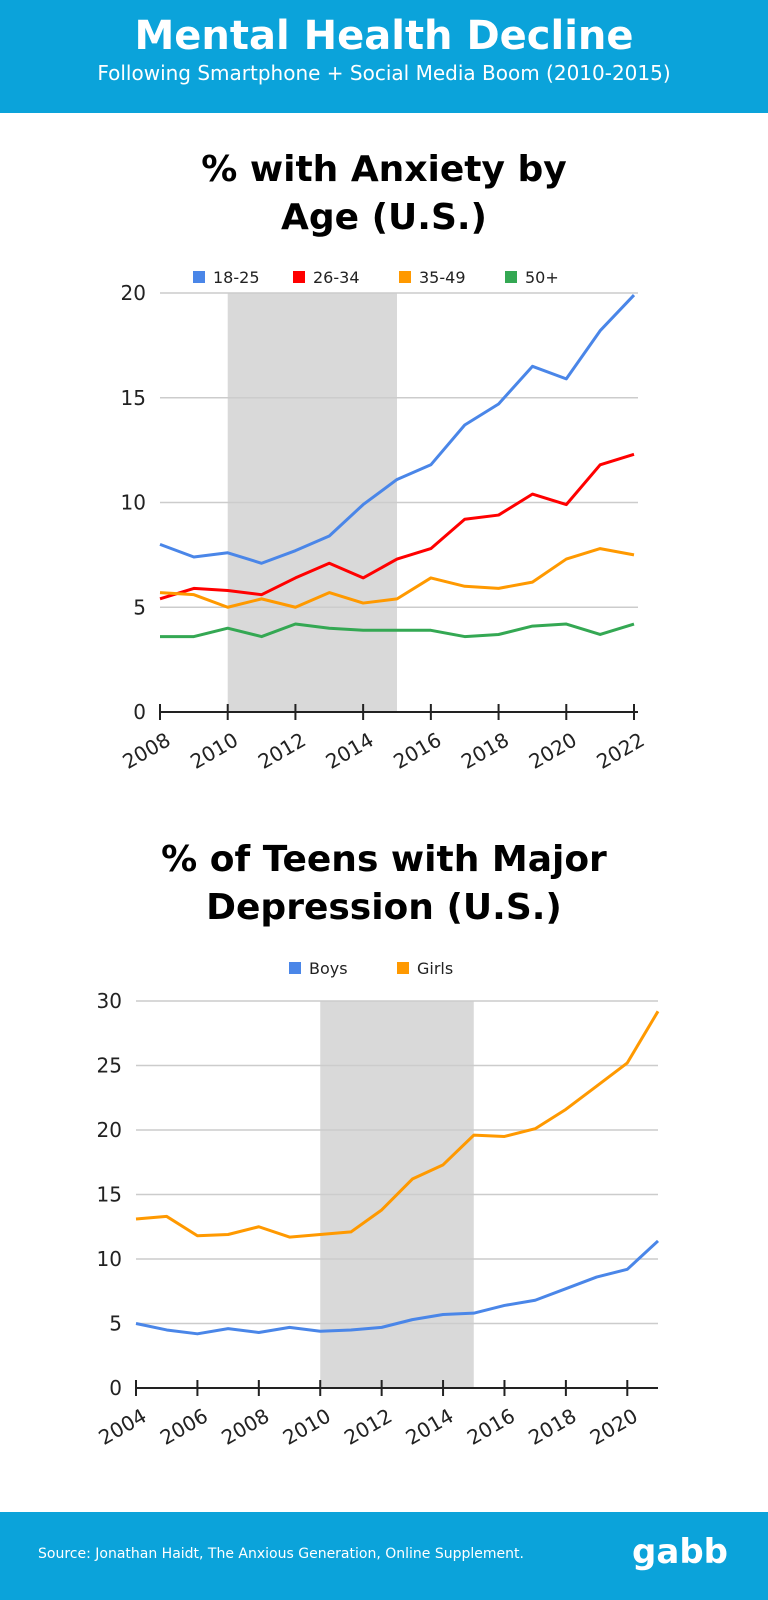 This screenshot has height=1600, width=768. Describe the element at coordinates (397, 630) in the screenshot. I see `series-line-50+` at that location.